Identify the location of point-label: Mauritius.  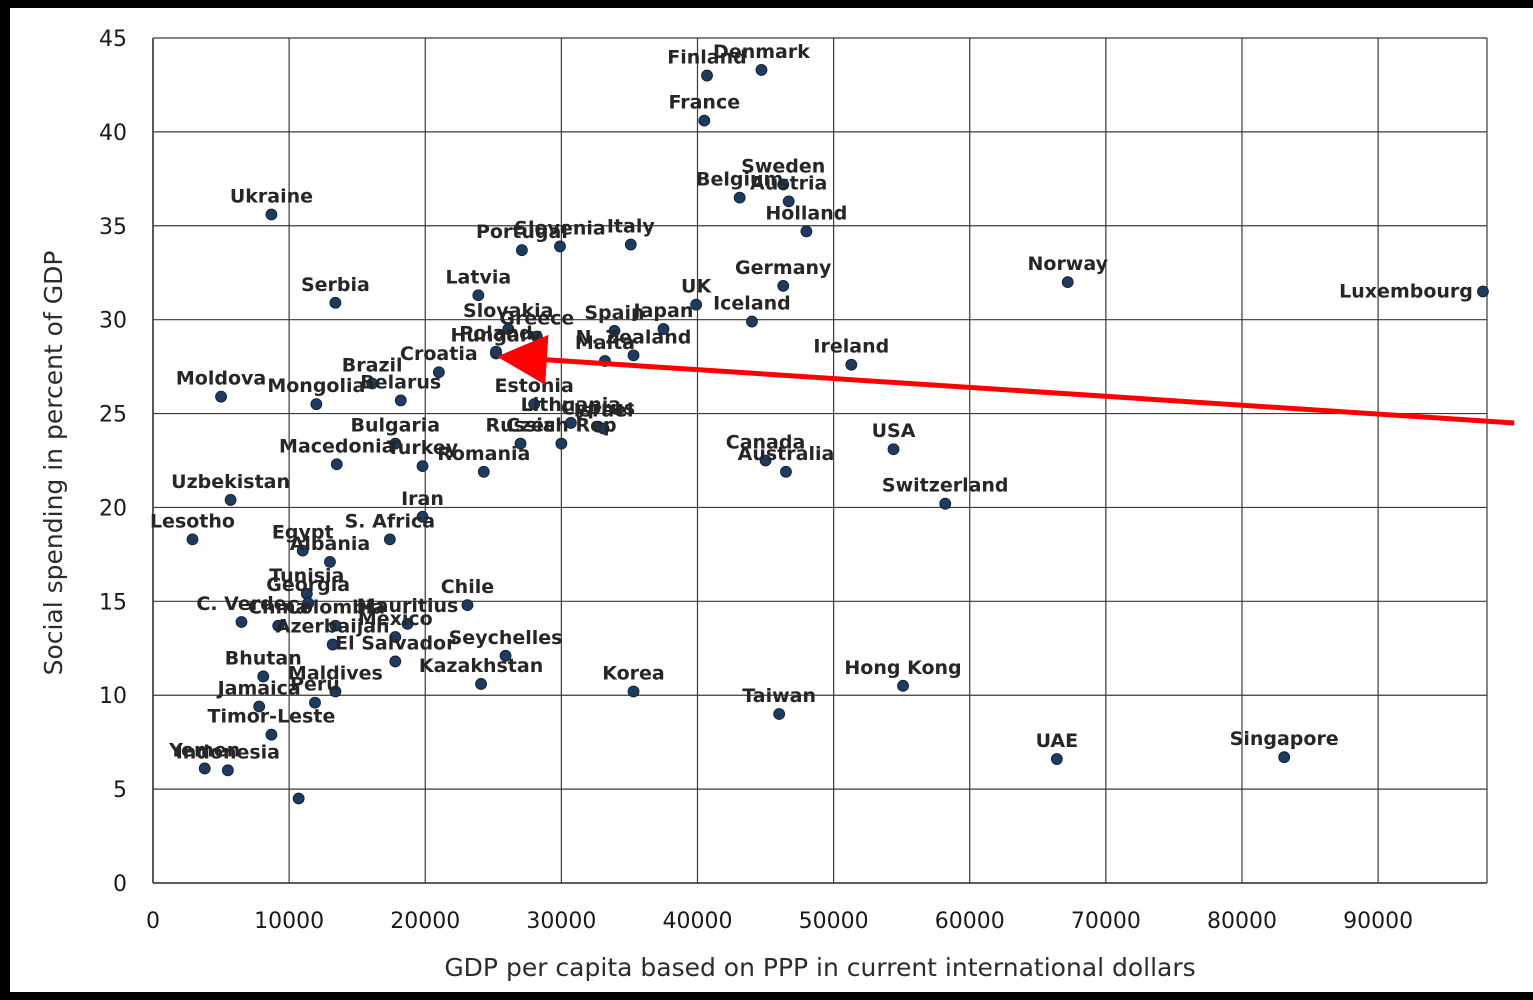
(408, 606).